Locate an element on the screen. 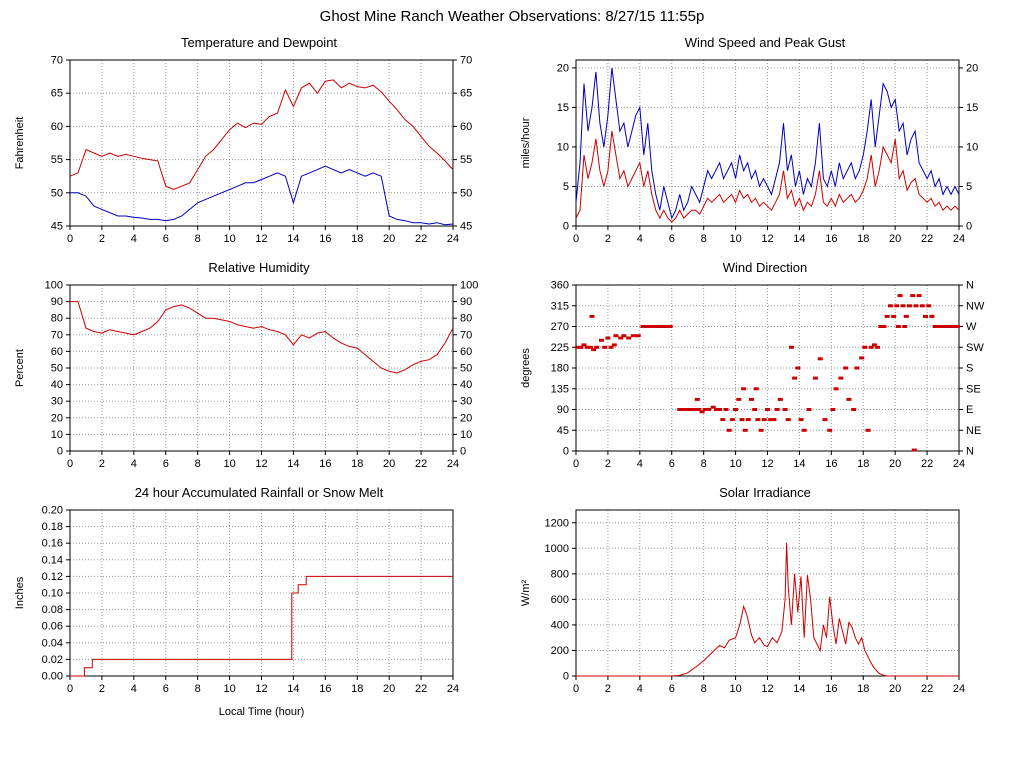 The width and height of the screenshot is (1024, 768). svg-text: Fahrenheit is located at coordinates (20, 143).